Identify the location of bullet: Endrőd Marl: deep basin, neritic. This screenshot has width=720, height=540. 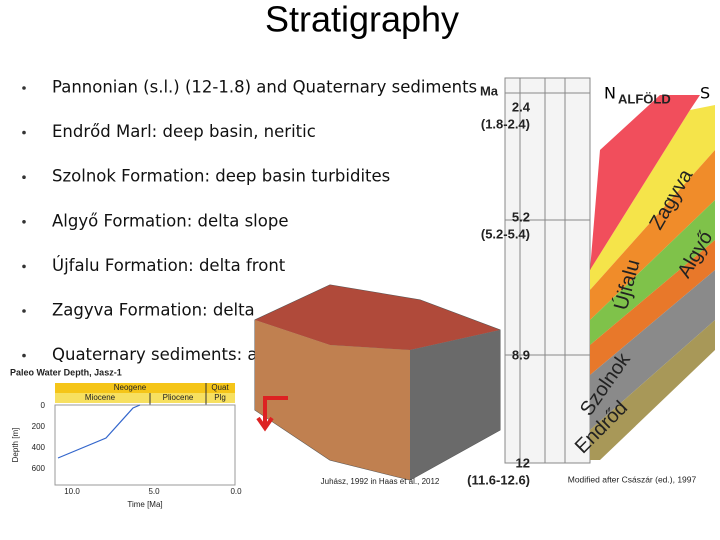
(184, 131).